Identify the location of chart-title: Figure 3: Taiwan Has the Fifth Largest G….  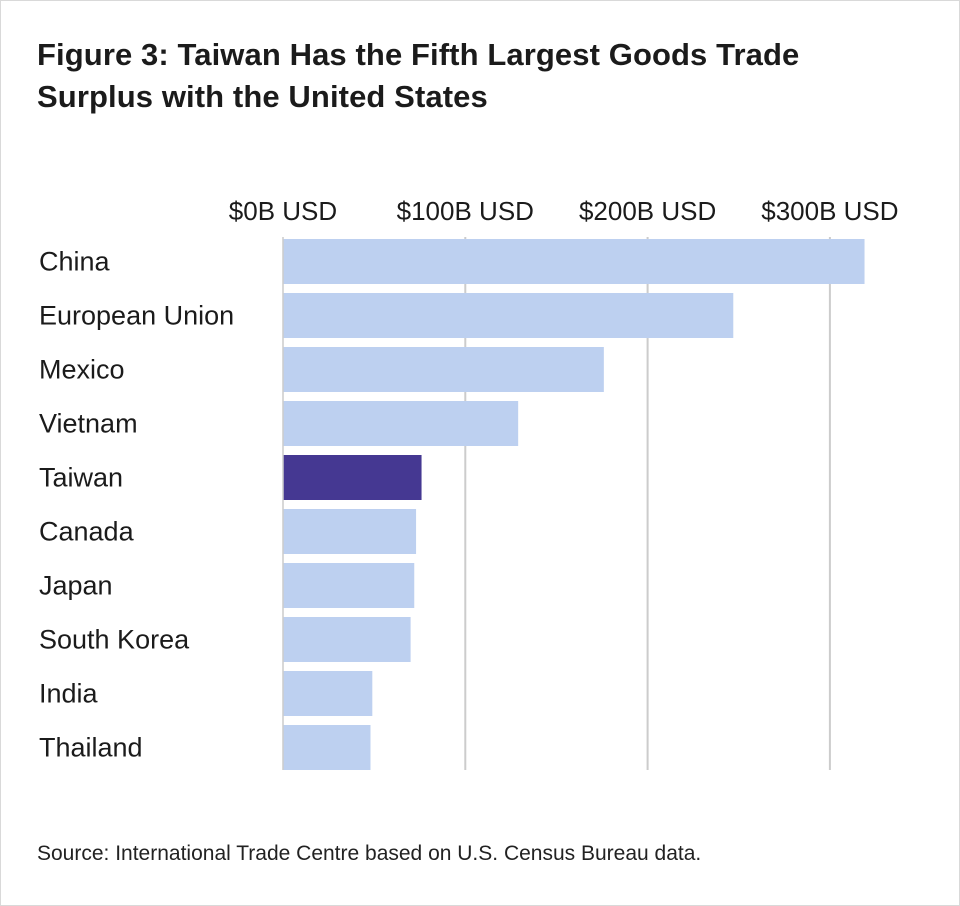
(418, 75).